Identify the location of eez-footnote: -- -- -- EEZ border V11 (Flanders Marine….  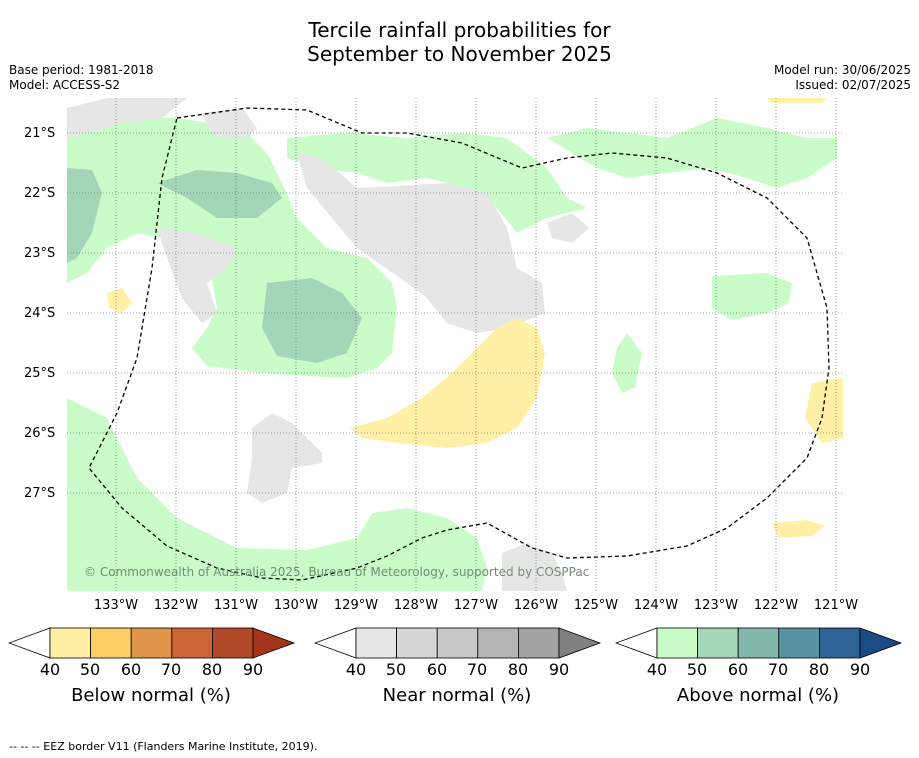
(163, 746).